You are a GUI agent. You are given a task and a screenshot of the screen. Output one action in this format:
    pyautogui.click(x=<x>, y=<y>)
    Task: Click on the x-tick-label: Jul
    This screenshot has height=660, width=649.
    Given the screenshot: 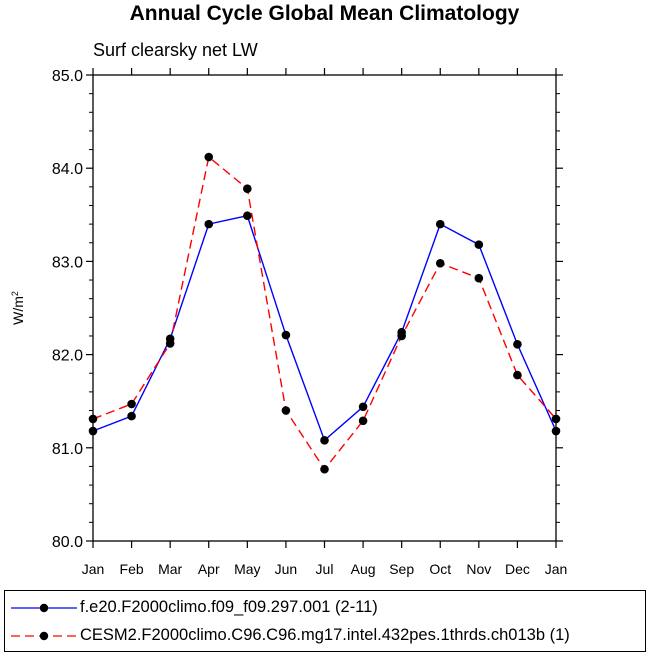 What is the action you would take?
    pyautogui.click(x=325, y=569)
    